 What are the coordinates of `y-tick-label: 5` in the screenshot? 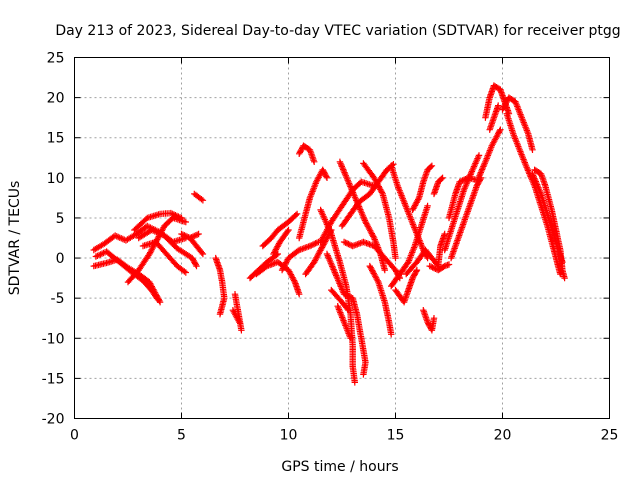 It's located at (60, 219).